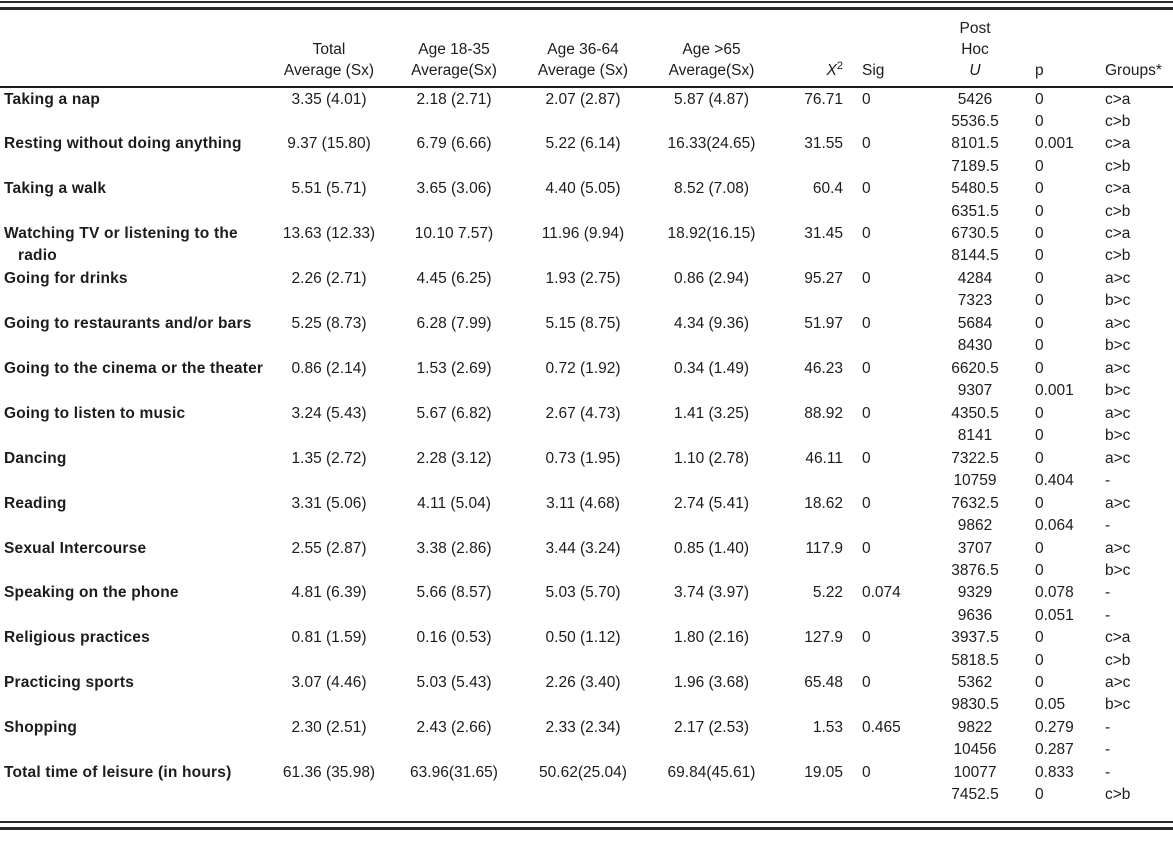  I want to click on cell-age-36-64: 0.50 (1.12), so click(583, 638).